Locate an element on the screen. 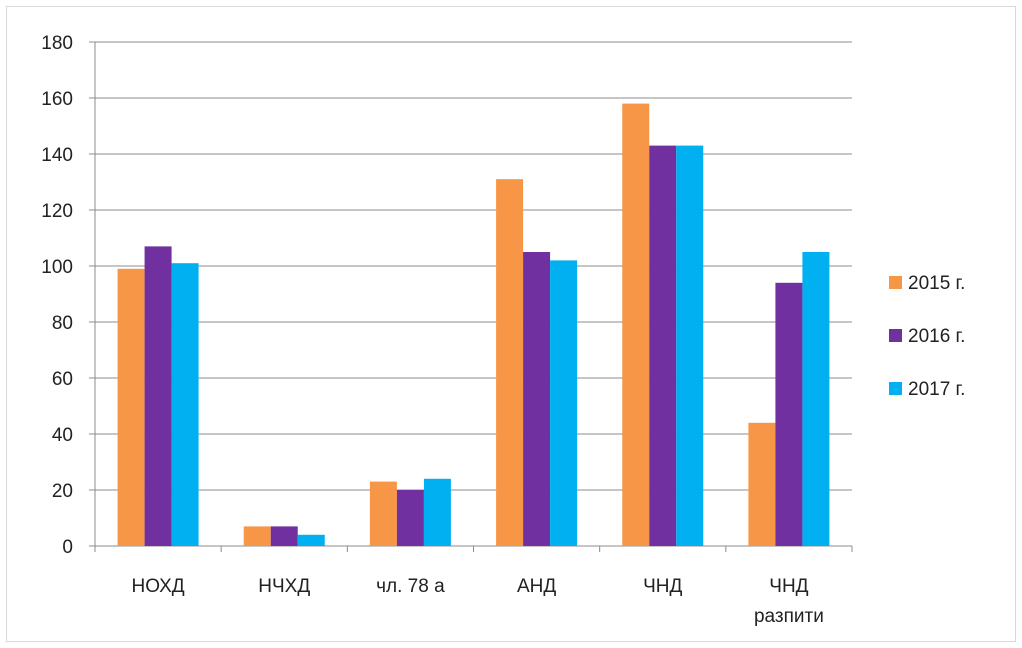  y-tick-label: 120 is located at coordinates (57, 211).